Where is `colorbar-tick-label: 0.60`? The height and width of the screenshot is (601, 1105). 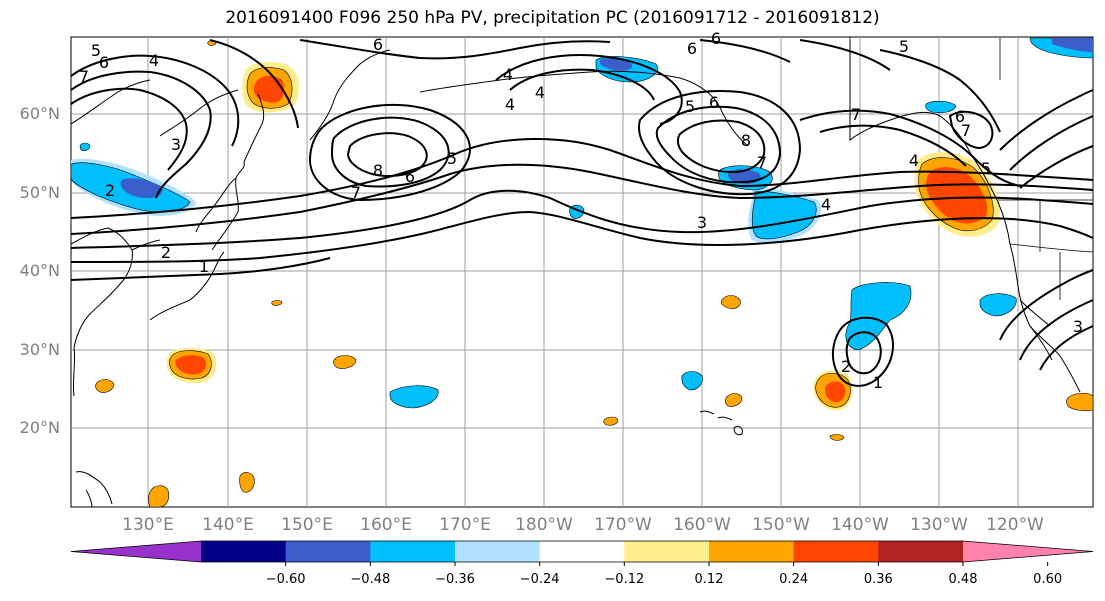
colorbar-tick-label: 0.60 is located at coordinates (1048, 579).